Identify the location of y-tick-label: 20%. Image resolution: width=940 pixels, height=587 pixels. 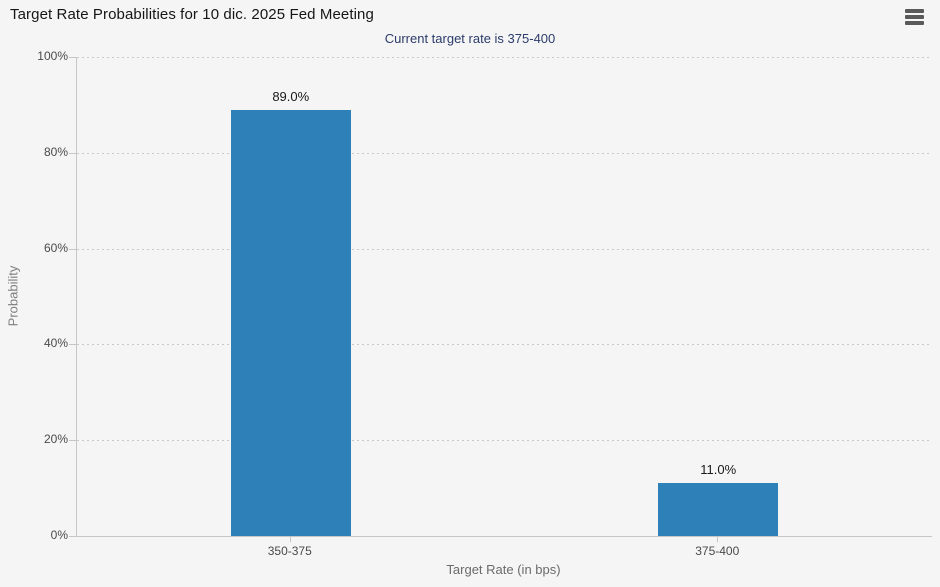
(55, 439).